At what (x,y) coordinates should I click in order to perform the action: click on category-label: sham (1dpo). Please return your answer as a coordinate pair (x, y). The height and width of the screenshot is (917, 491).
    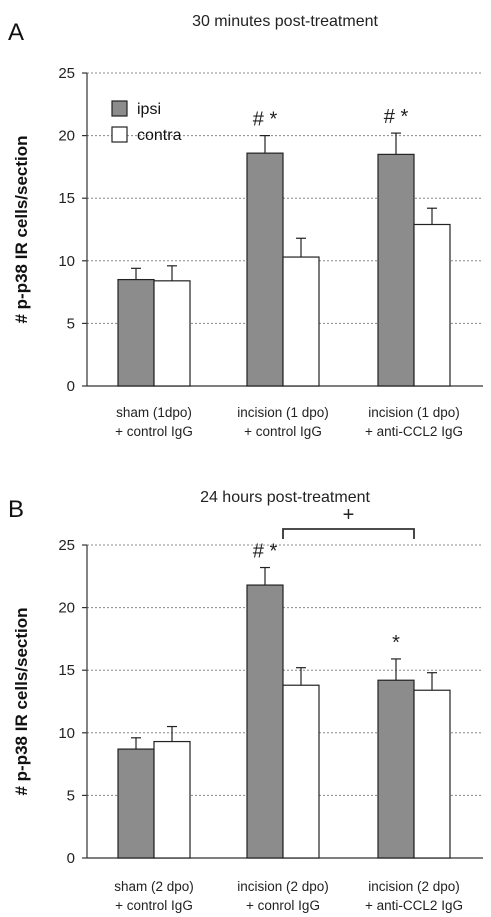
    Looking at the image, I should click on (154, 412).